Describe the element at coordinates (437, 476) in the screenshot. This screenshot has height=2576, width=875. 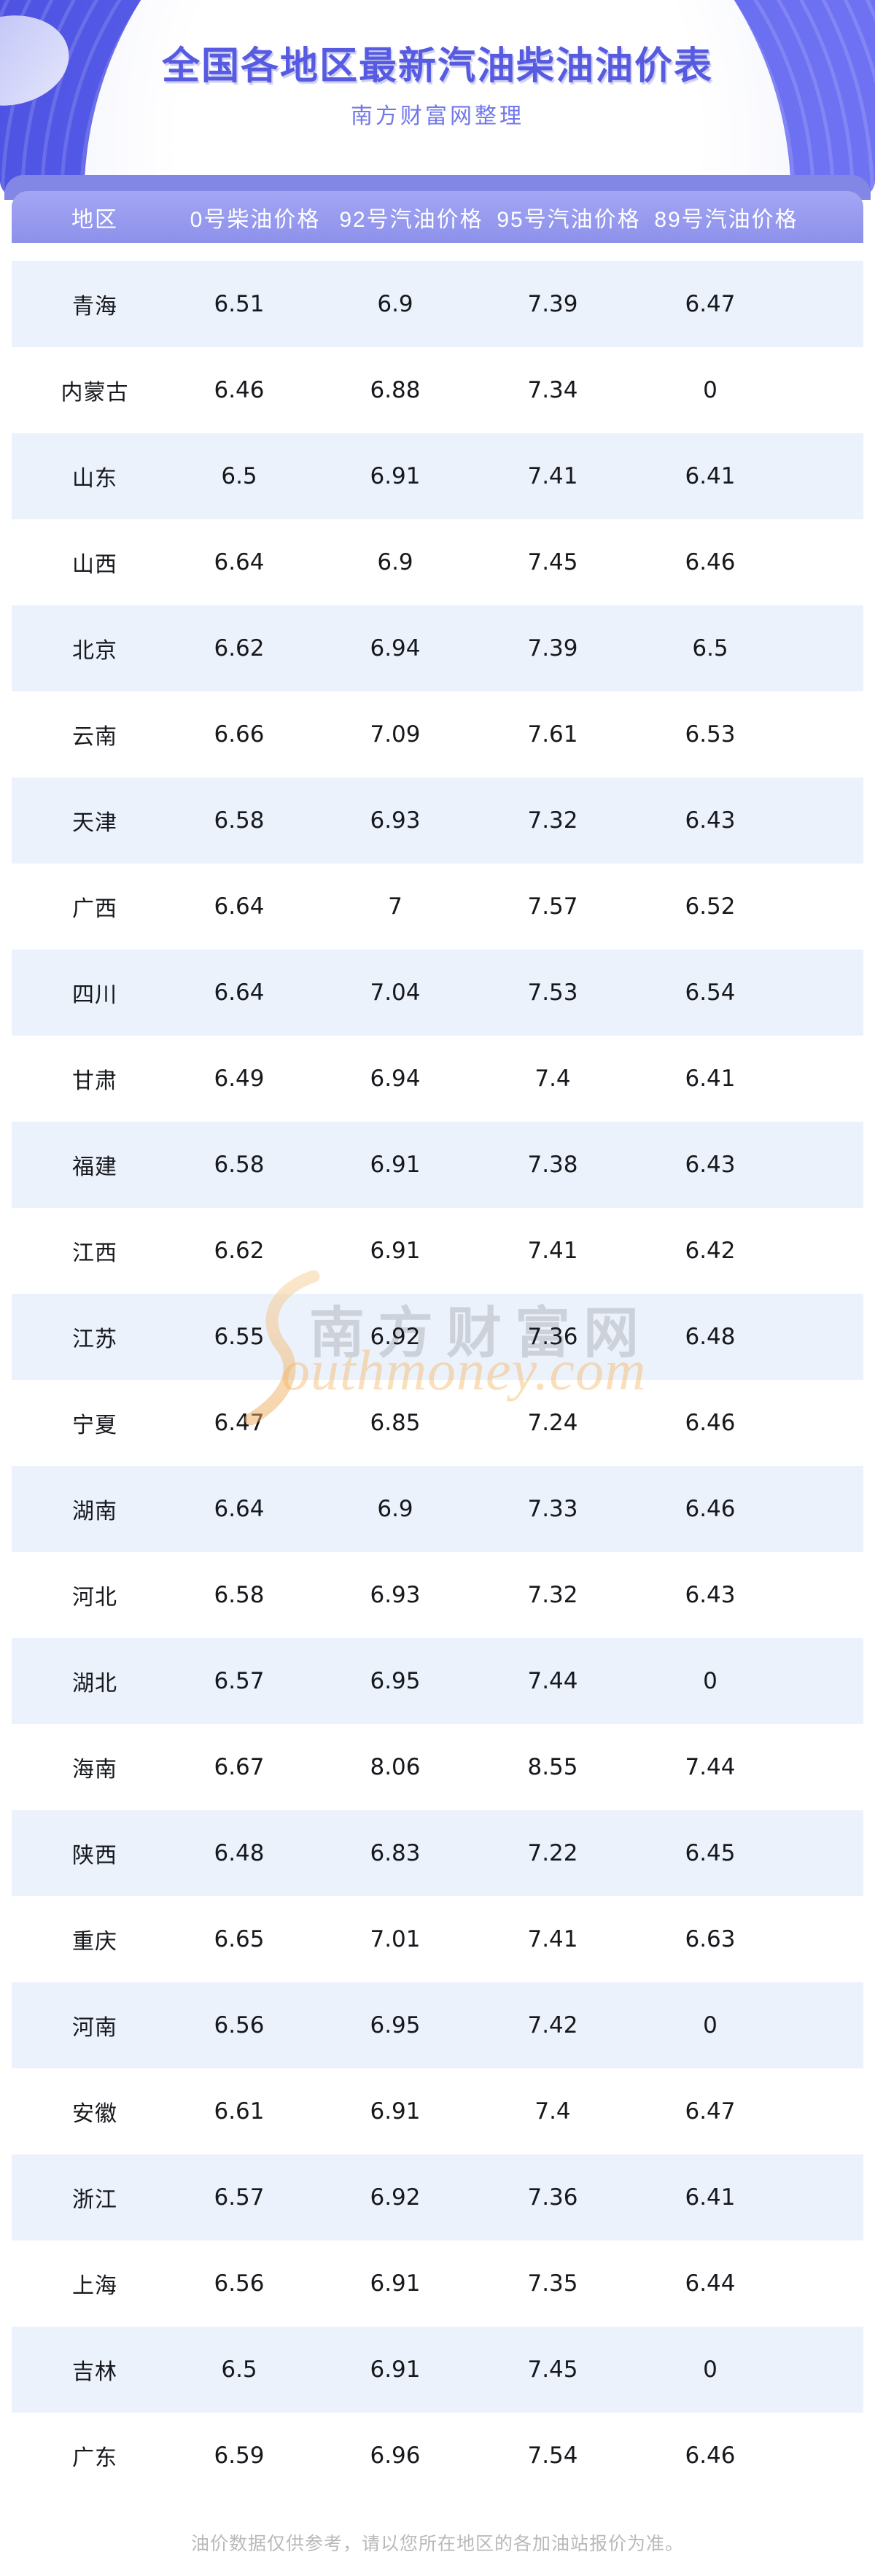
I see `table-row: 山东 6.5 6.91 7.41 6.41` at that location.